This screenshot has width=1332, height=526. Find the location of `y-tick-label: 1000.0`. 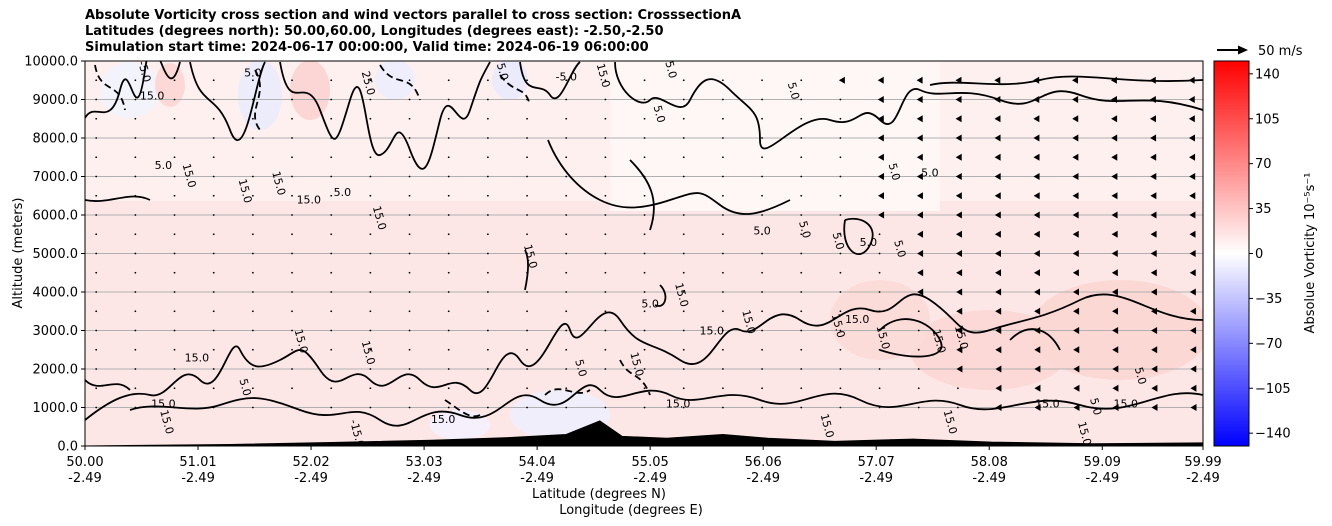

y-tick-label: 1000.0 is located at coordinates (56, 408).